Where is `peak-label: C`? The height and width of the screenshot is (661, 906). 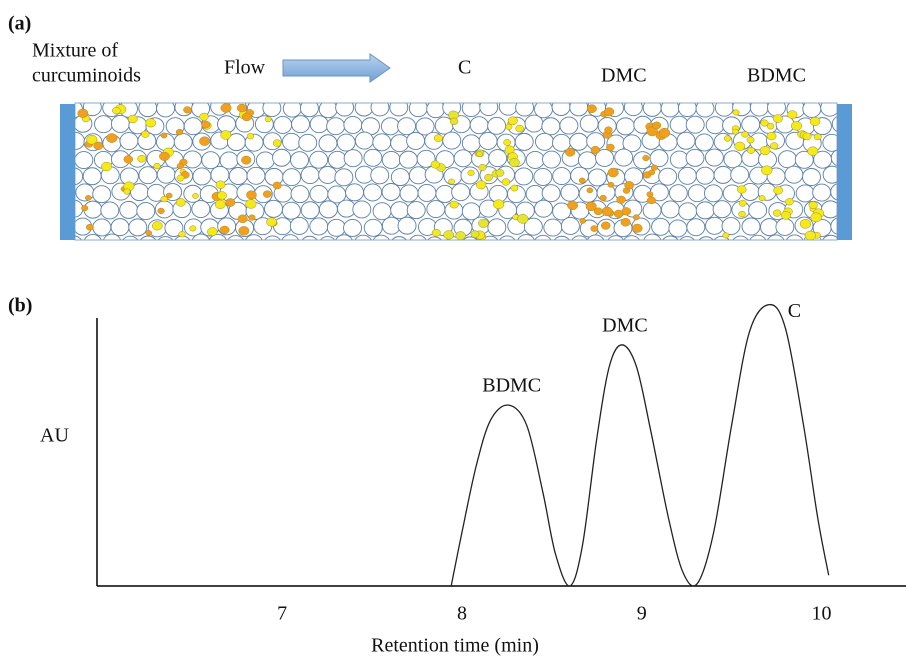 peak-label: C is located at coordinates (794, 311).